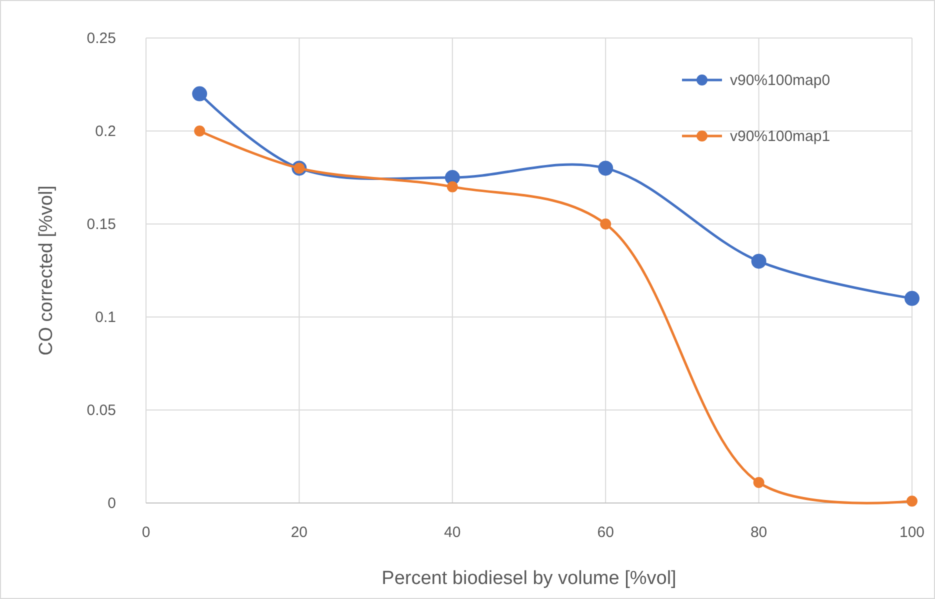  Describe the element at coordinates (605, 532) in the screenshot. I see `x-tick-label: 60` at that location.